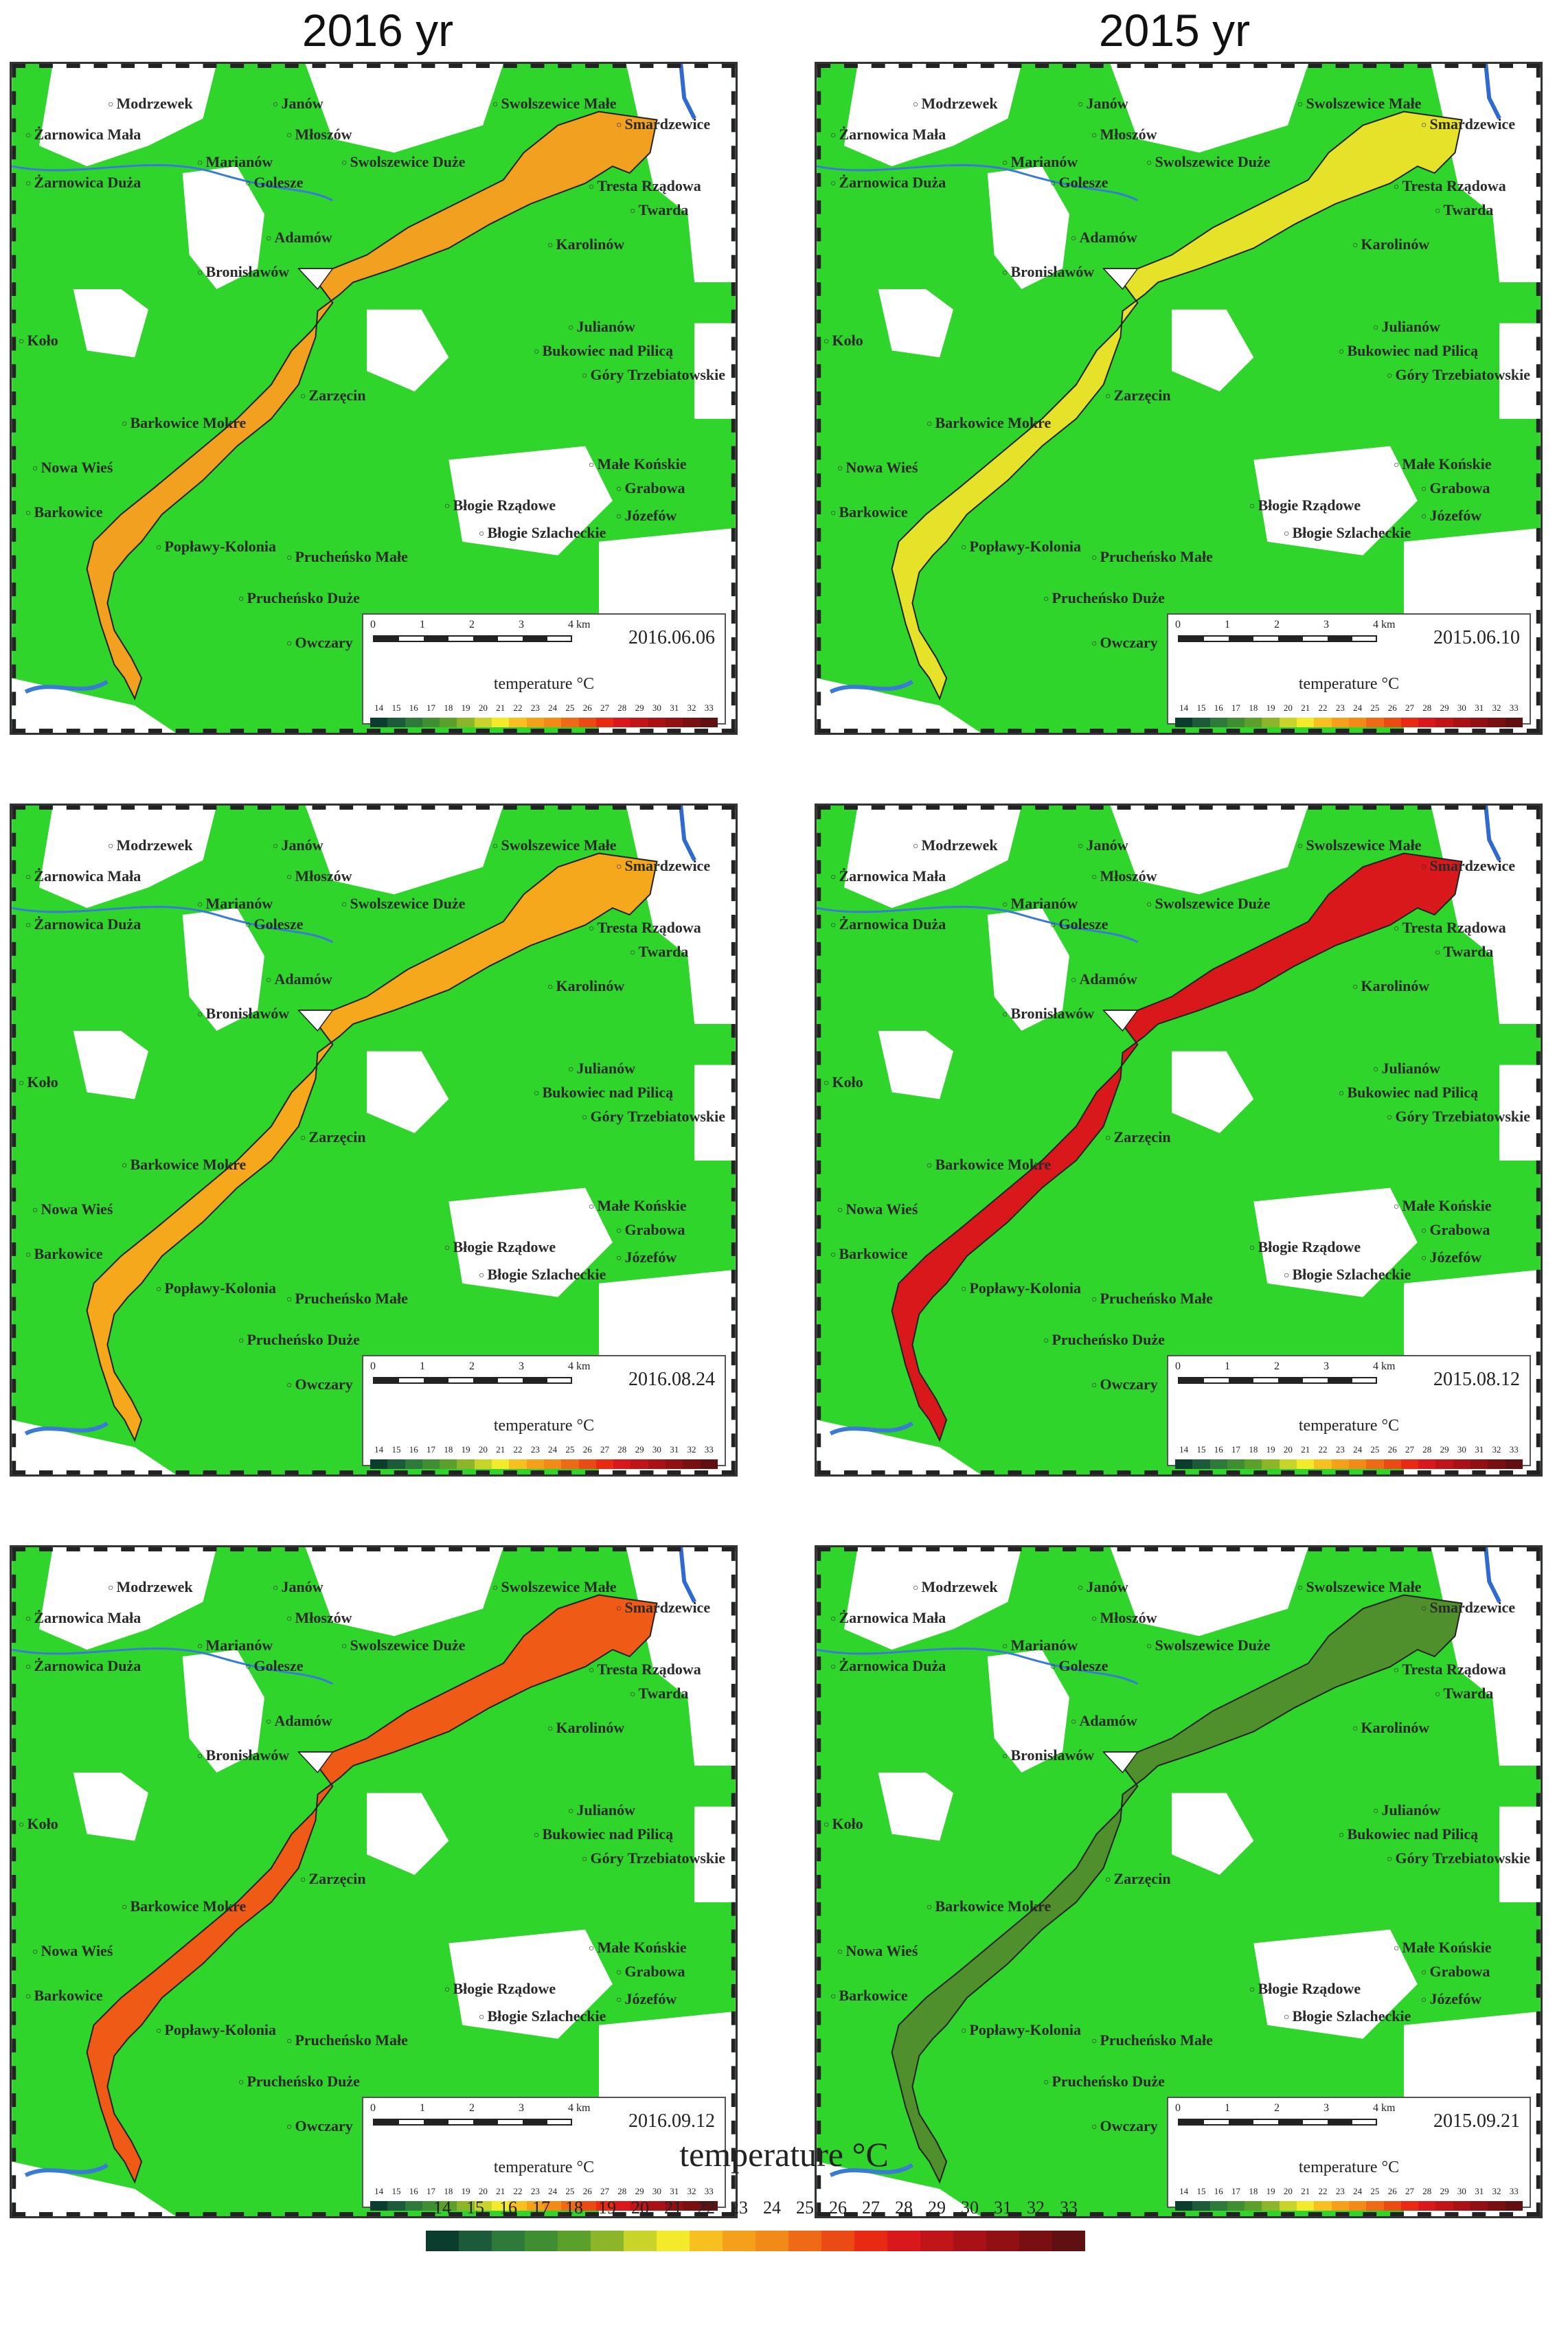  What do you see at coordinates (1178, 1366) in the screenshot?
I see `scale-tick: 0` at bounding box center [1178, 1366].